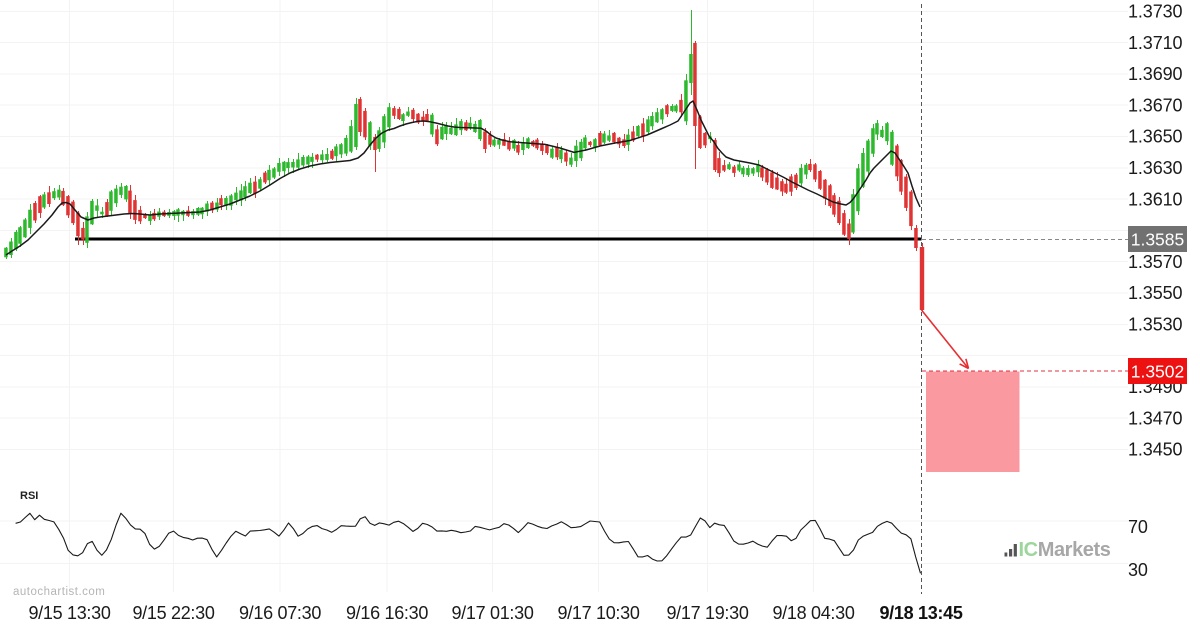  Describe the element at coordinates (1155, 74) in the screenshot. I see `svg-text: 1.3690` at that location.